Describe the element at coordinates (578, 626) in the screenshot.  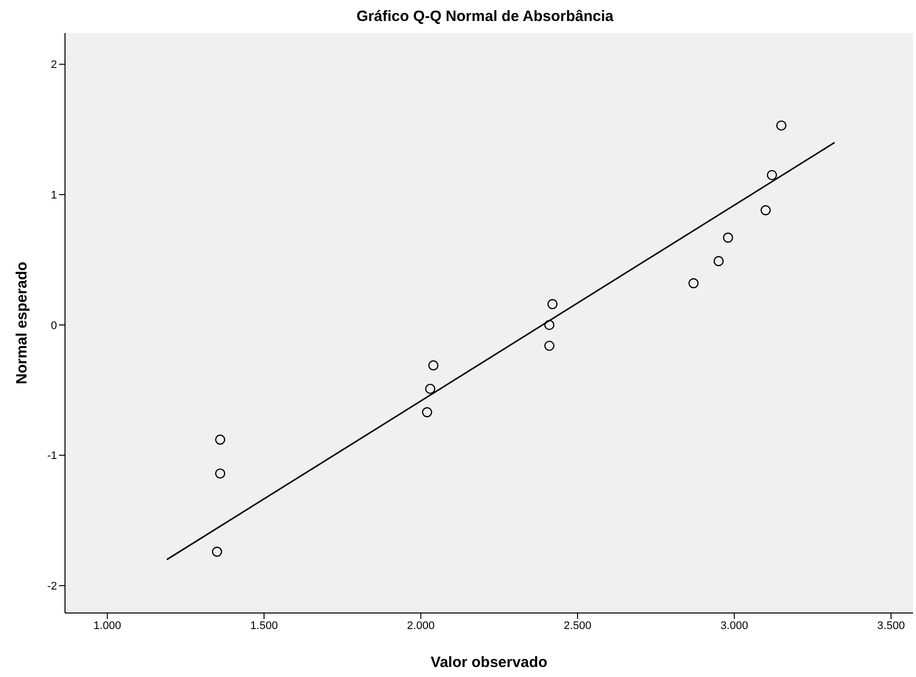
I see `x-tick-label: 2.500` at that location.